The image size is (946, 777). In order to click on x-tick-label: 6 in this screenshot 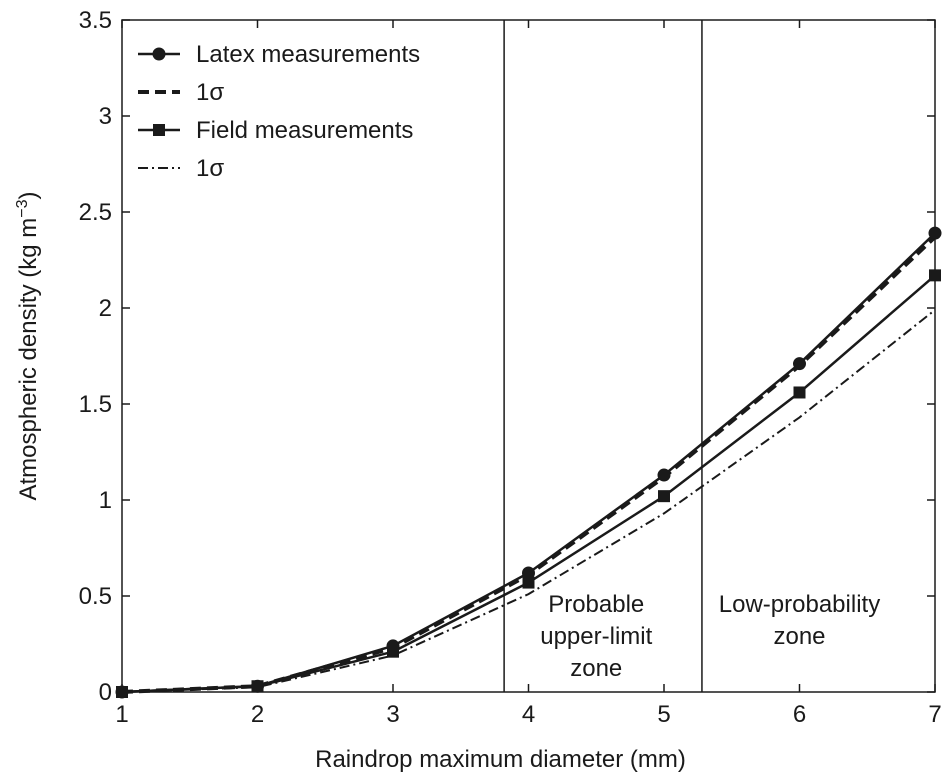, I will do `click(799, 714)`.